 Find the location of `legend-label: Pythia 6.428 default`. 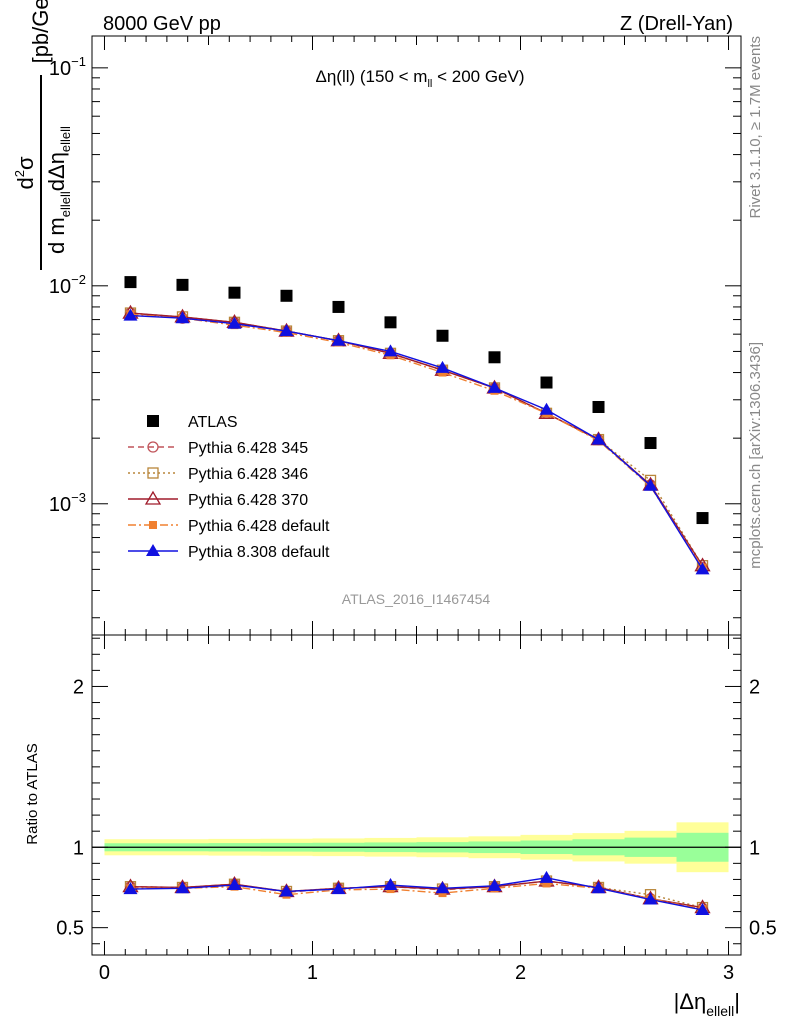

legend-label: Pythia 6.428 default is located at coordinates (259, 526).